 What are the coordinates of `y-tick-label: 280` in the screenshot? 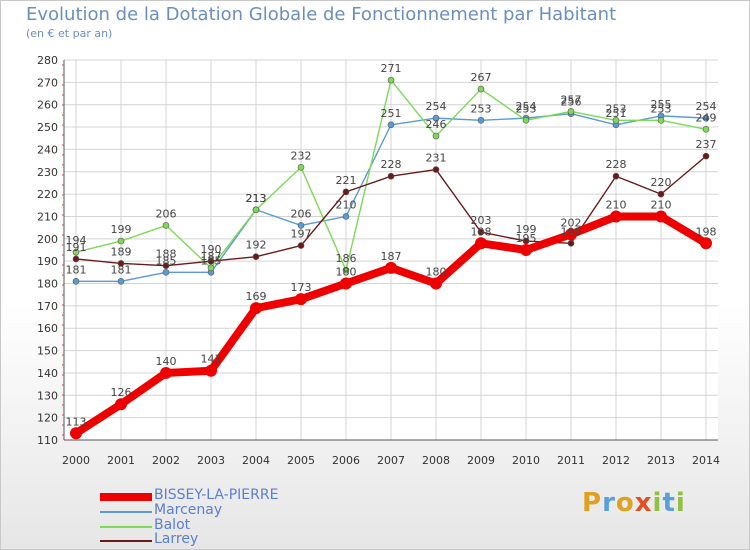 It's located at (47, 60).